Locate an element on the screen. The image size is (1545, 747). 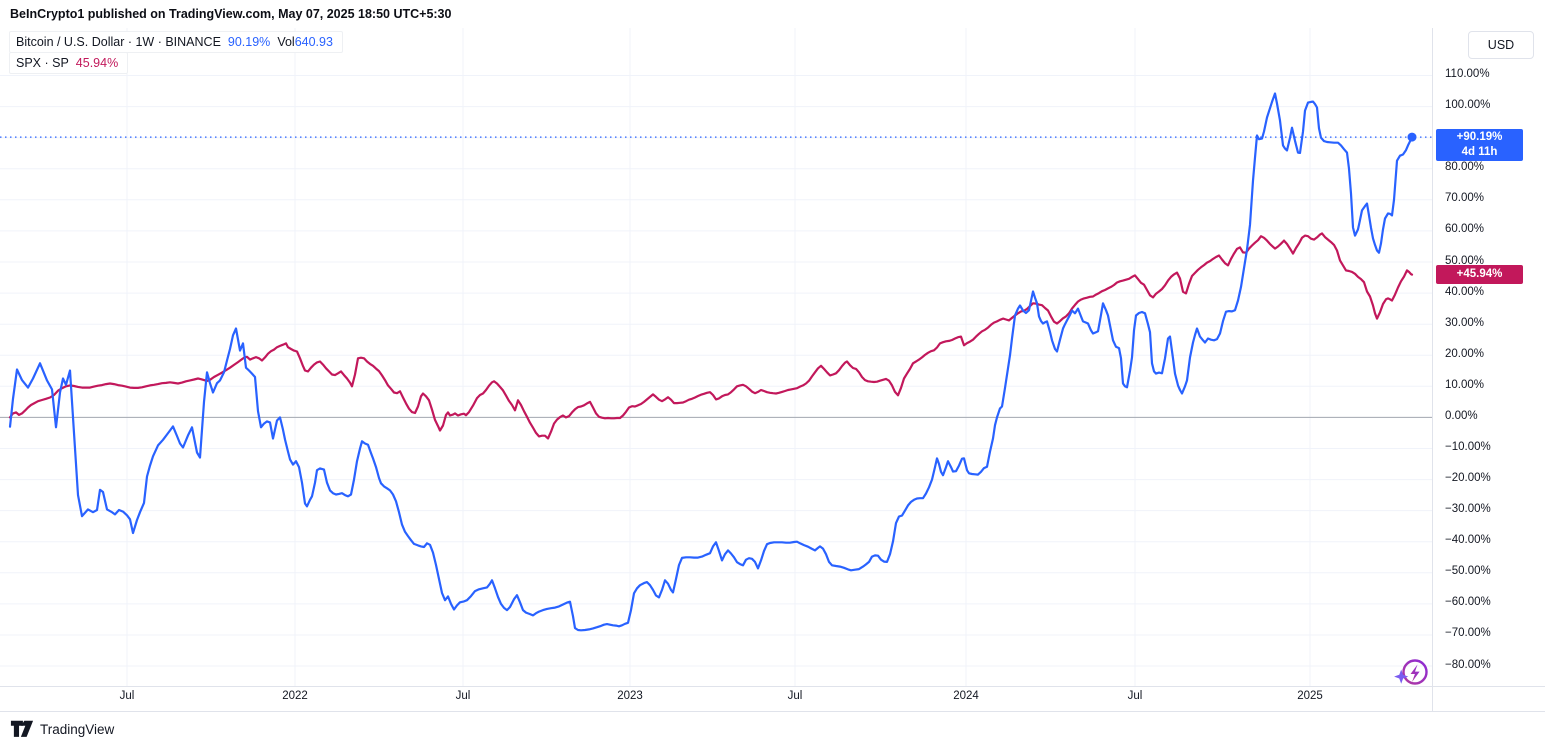
price-scale-tick: −30.00% is located at coordinates (1468, 509).